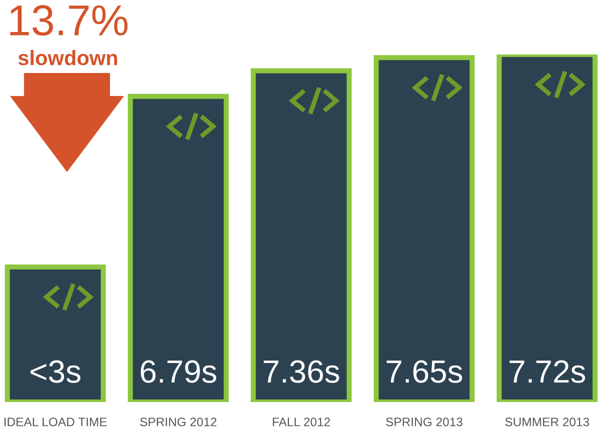 The height and width of the screenshot is (437, 600). Describe the element at coordinates (55, 371) in the screenshot. I see `data-label: <3s` at that location.